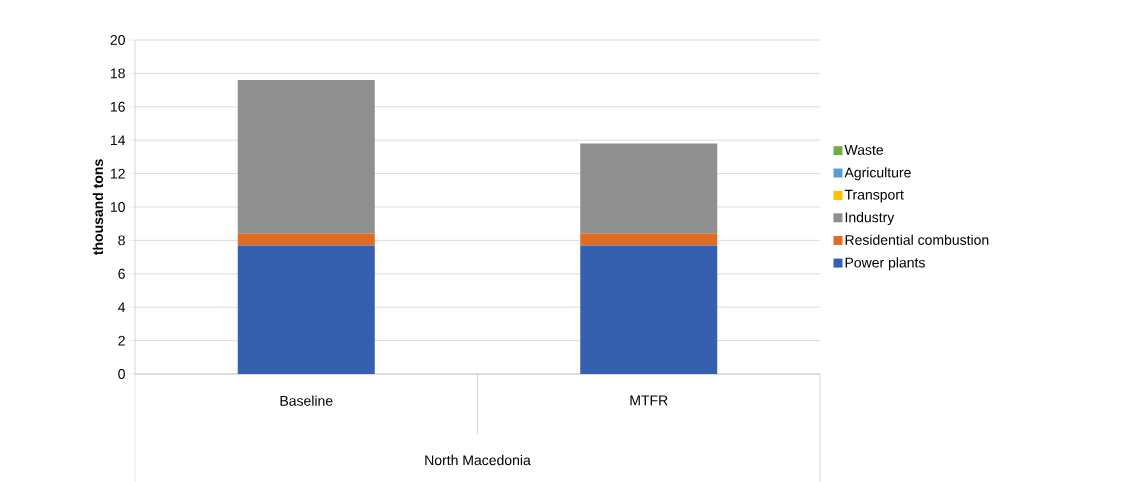 The image size is (1147, 482). Describe the element at coordinates (870, 218) in the screenshot. I see `legend-label: Industry` at that location.